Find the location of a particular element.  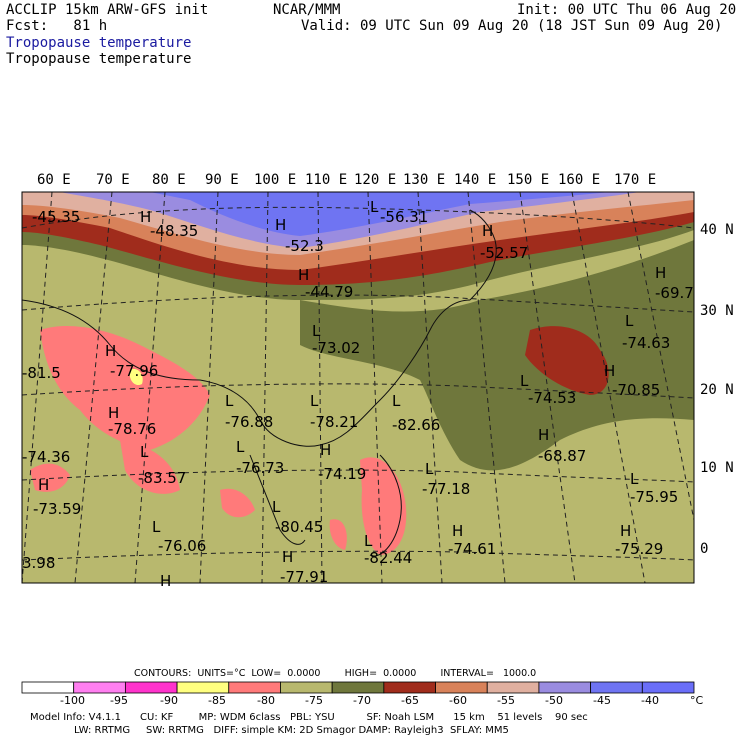

lon-label: 60 E is located at coordinates (54, 180).